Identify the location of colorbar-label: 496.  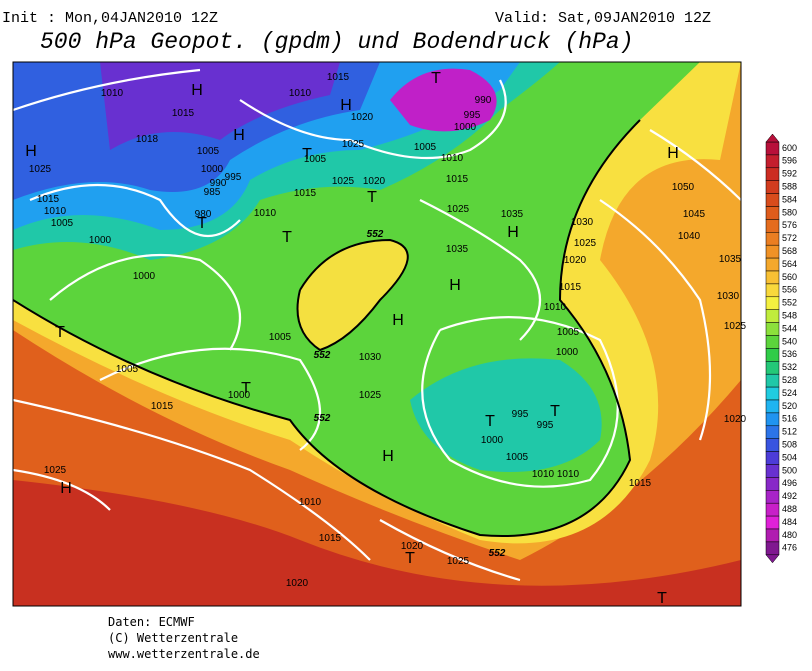
(789, 483).